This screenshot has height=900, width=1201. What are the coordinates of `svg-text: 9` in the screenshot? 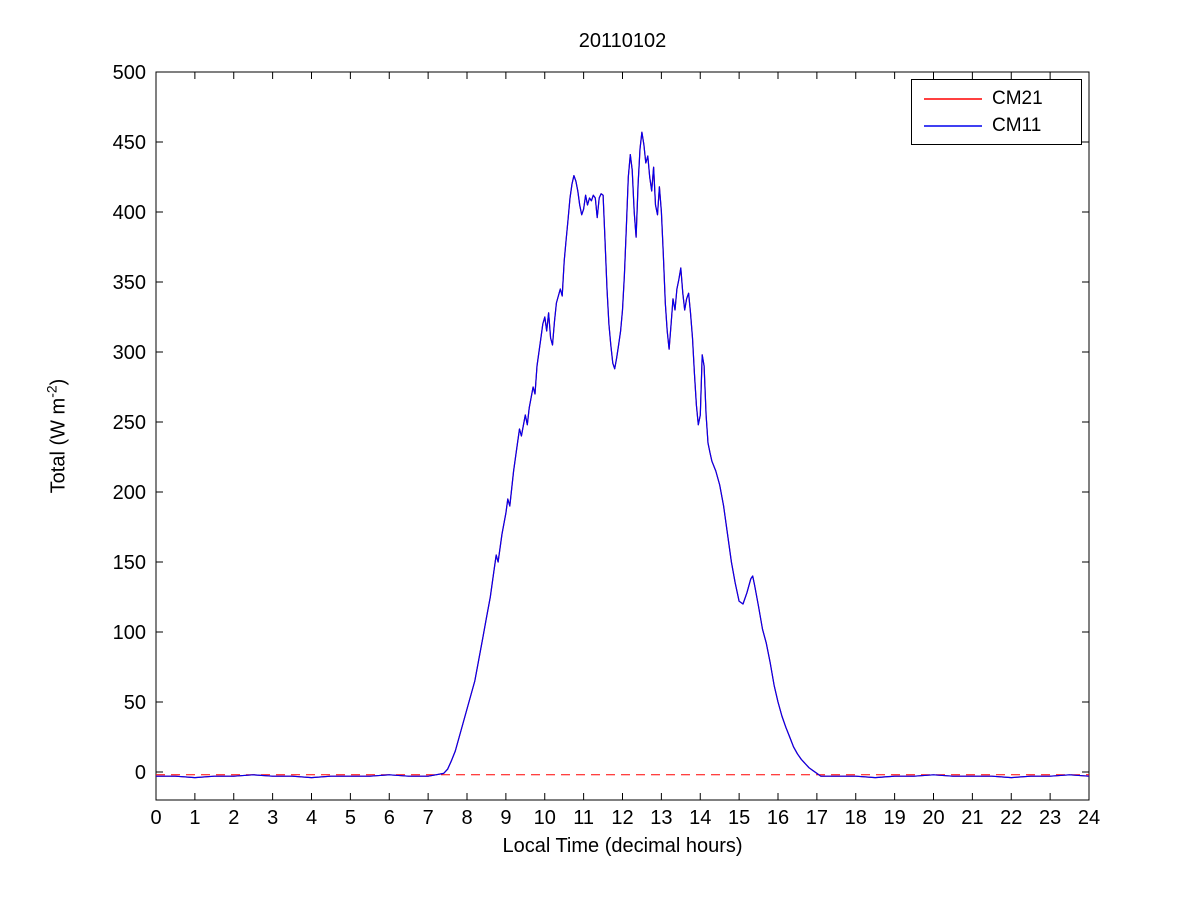 It's located at (505, 818).